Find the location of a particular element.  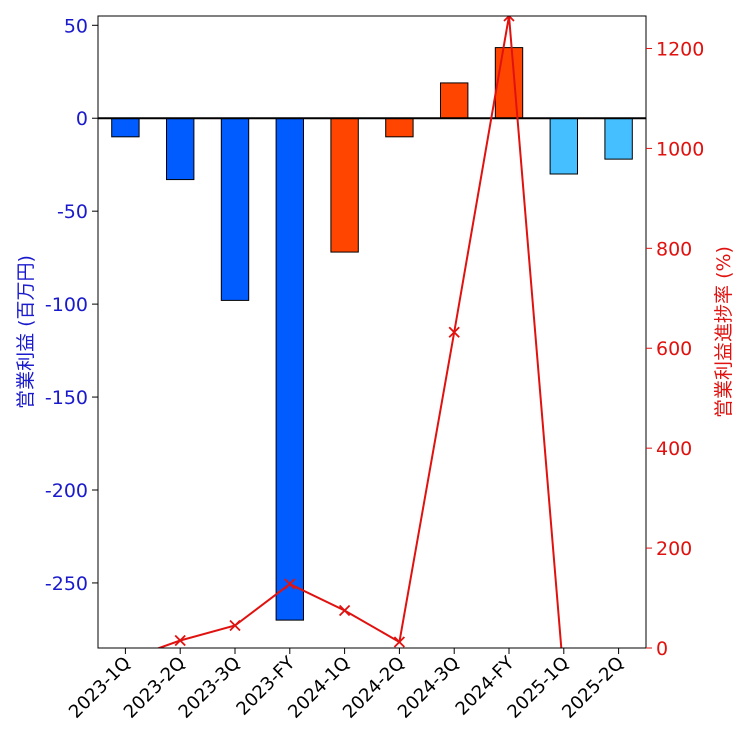

y-tick-label: 0 is located at coordinates (82, 119).